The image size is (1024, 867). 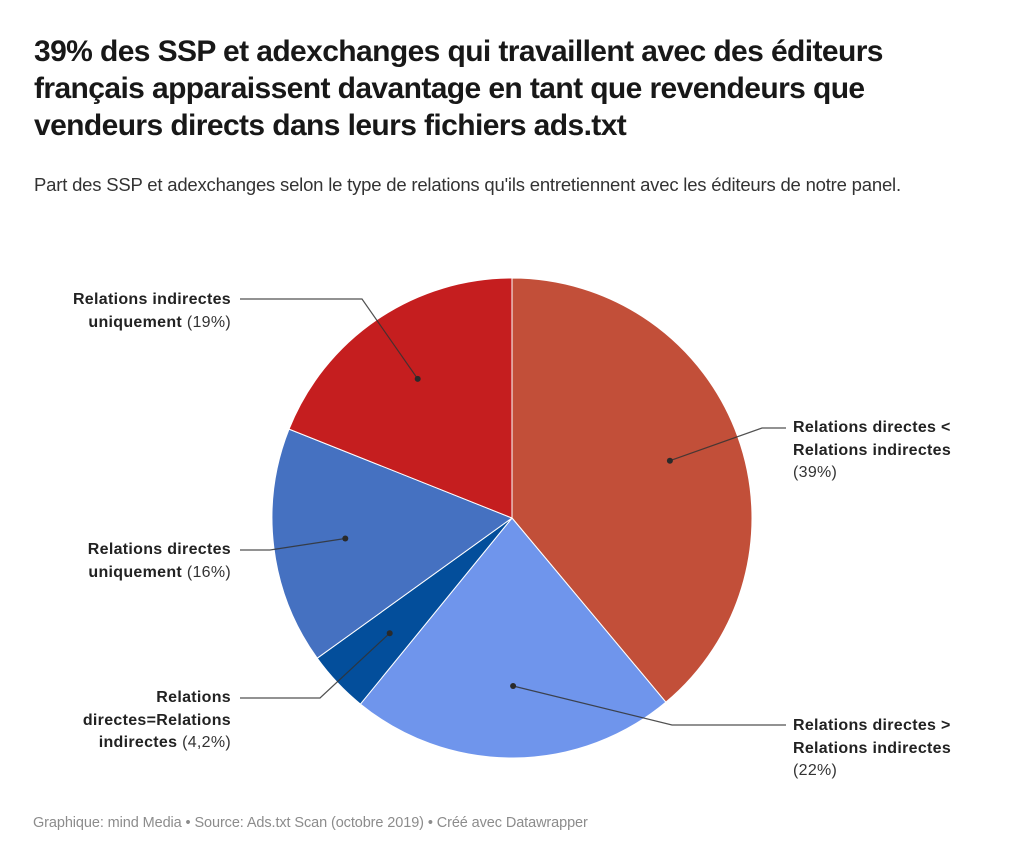 What do you see at coordinates (159, 561) in the screenshot?
I see `slice-label-directes-uniquement: Relations directes uniquement (16%)` at bounding box center [159, 561].